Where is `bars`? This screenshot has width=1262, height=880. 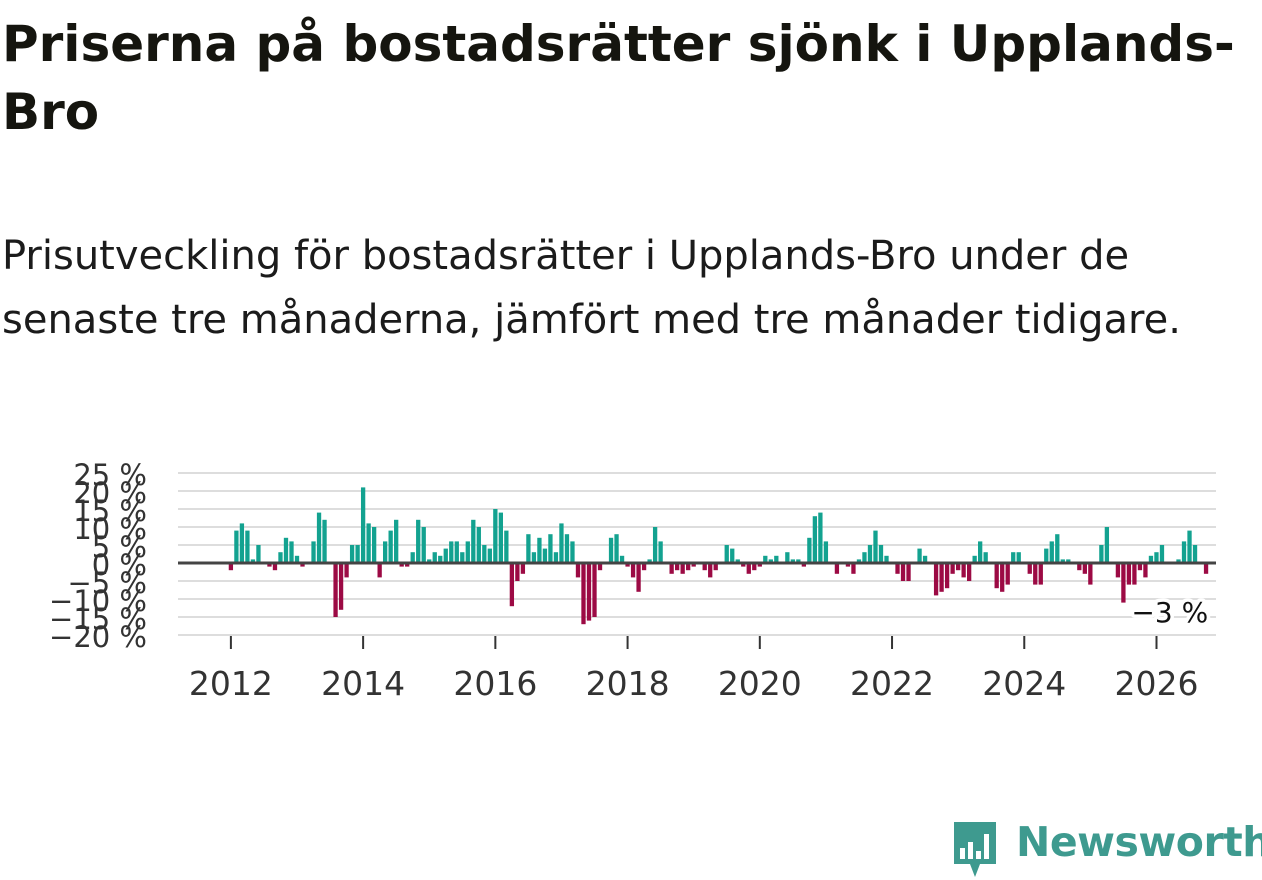
bars is located at coordinates (718, 556).